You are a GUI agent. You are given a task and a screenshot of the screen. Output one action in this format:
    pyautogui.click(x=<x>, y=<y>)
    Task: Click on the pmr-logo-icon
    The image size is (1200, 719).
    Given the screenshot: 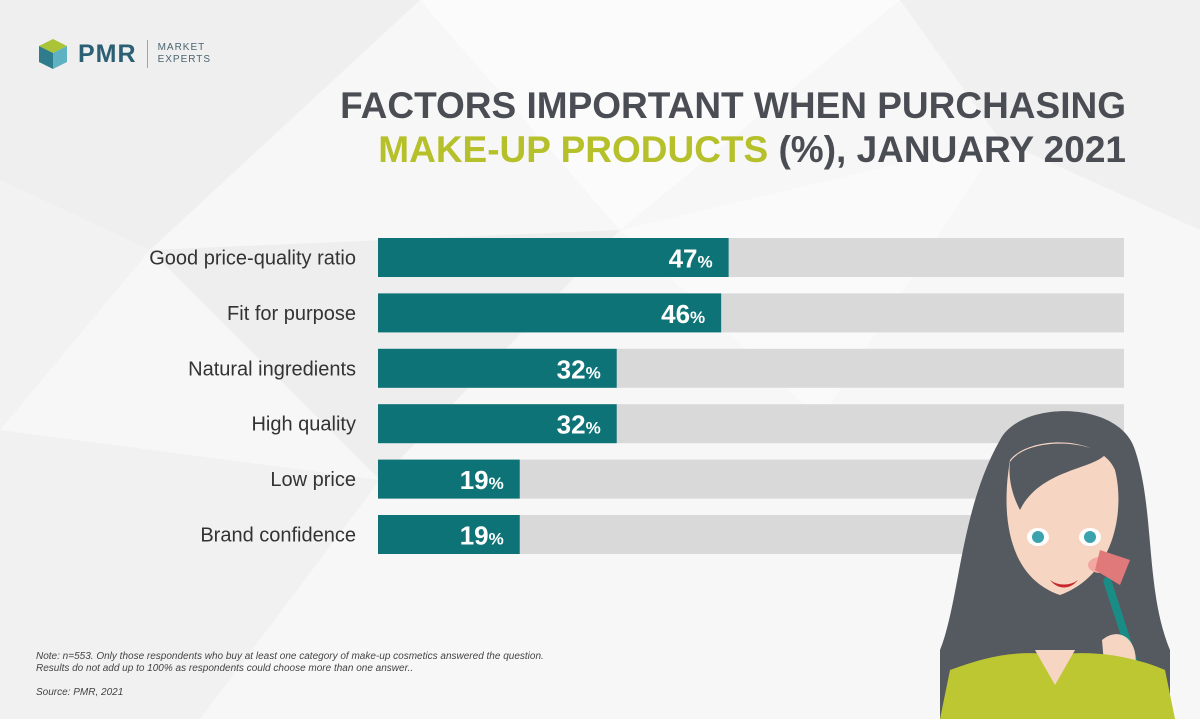 What is the action you would take?
    pyautogui.click(x=53, y=54)
    